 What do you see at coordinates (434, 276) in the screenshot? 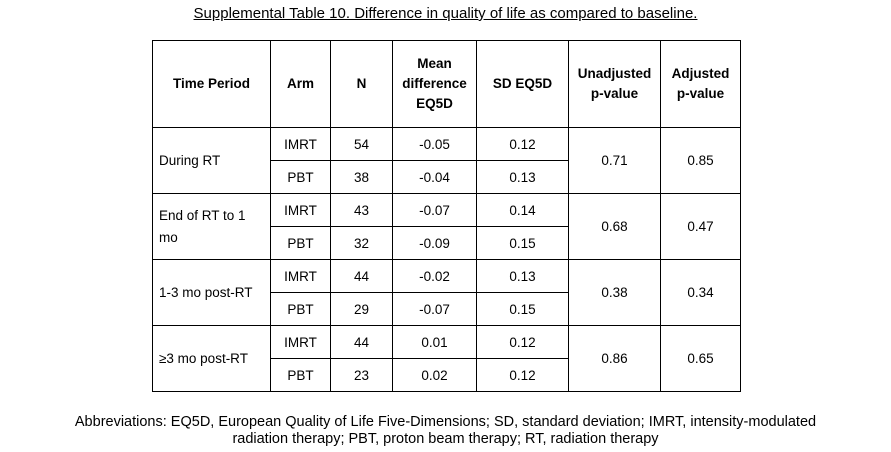
I see `mean-difference-cell: -0.02` at bounding box center [434, 276].